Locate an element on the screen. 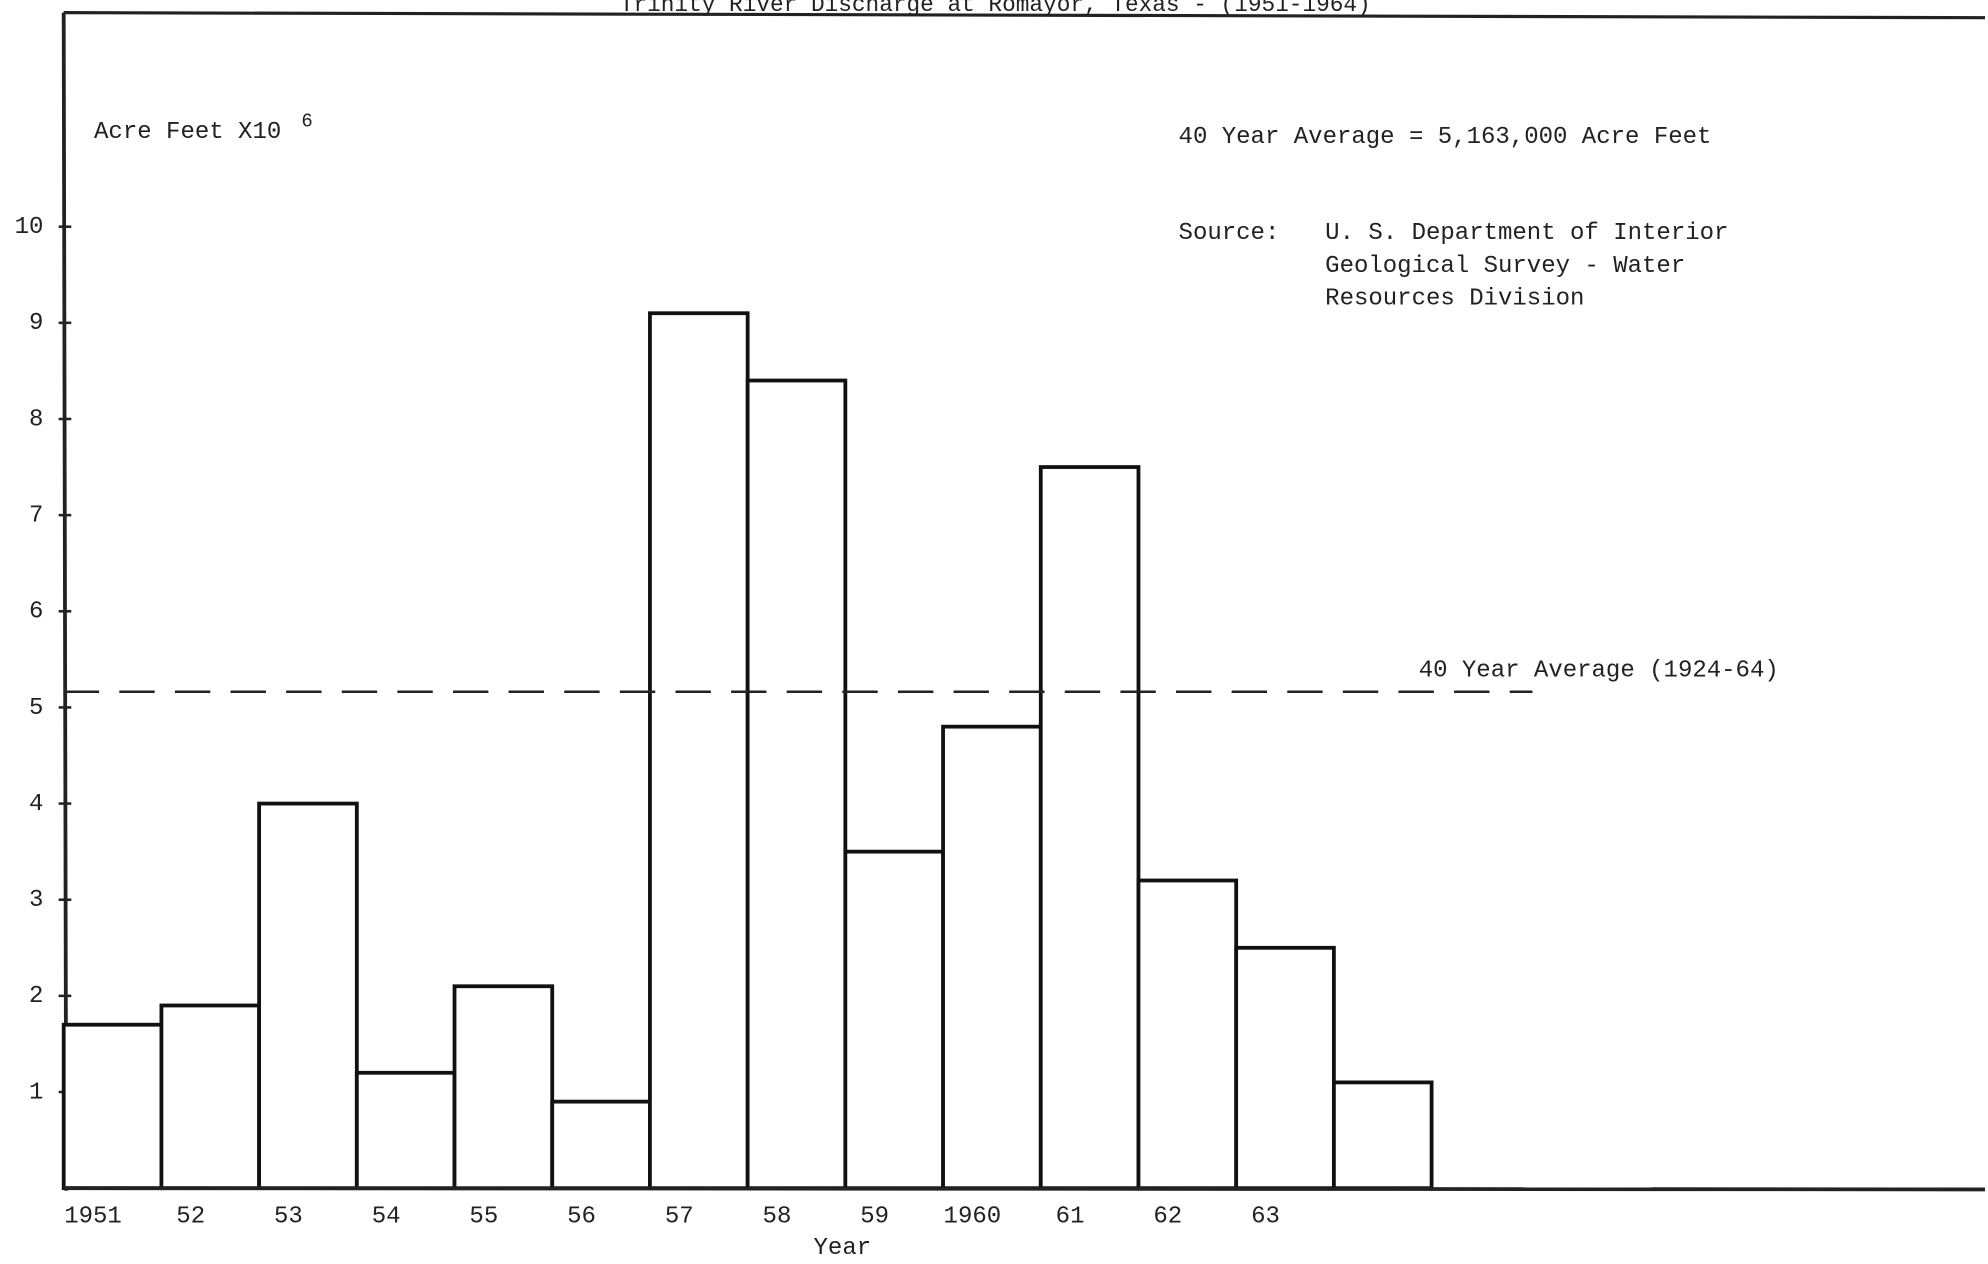  source-line: Resources Division is located at coordinates (1454, 299).